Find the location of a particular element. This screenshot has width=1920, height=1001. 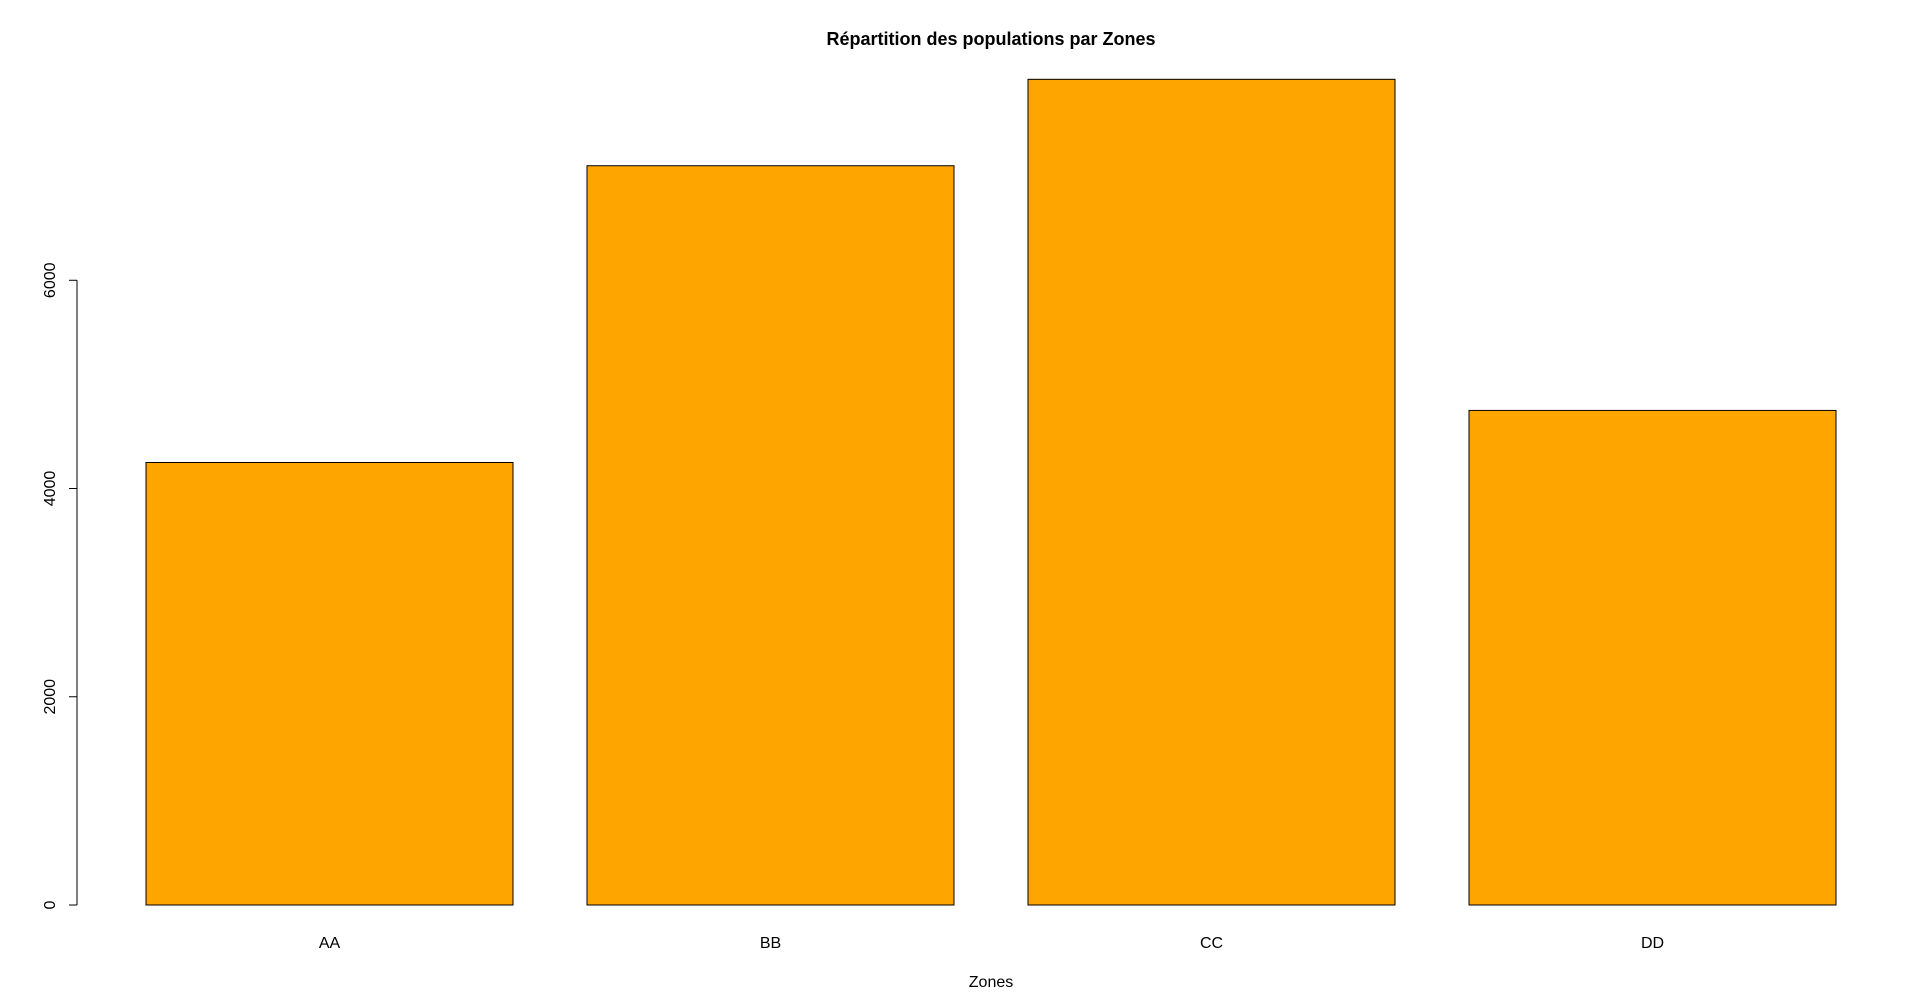

x-tick-label: BB is located at coordinates (770, 943).